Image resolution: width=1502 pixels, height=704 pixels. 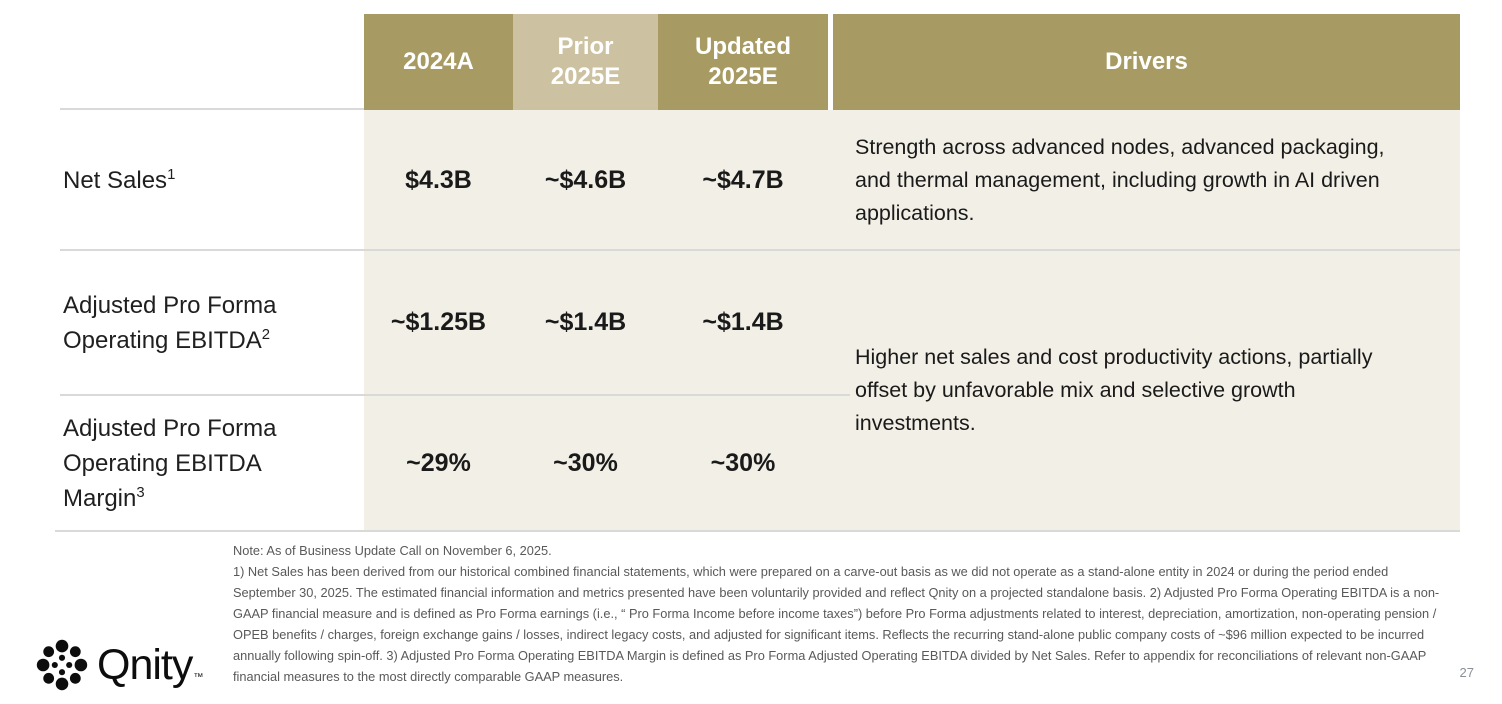 I want to click on row-label-ebitda: Adjusted Pro Forma Operating EBITDA2, so click(x=209, y=322).